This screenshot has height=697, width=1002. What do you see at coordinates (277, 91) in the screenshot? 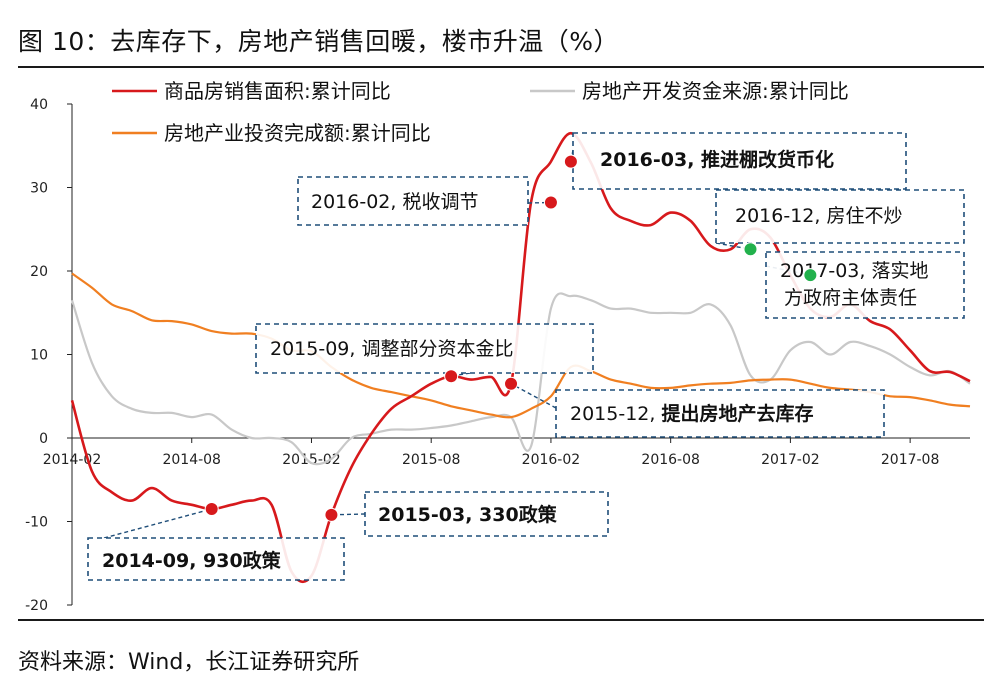
I see `legend-label: 商品房销售面积:累计同比` at bounding box center [277, 91].